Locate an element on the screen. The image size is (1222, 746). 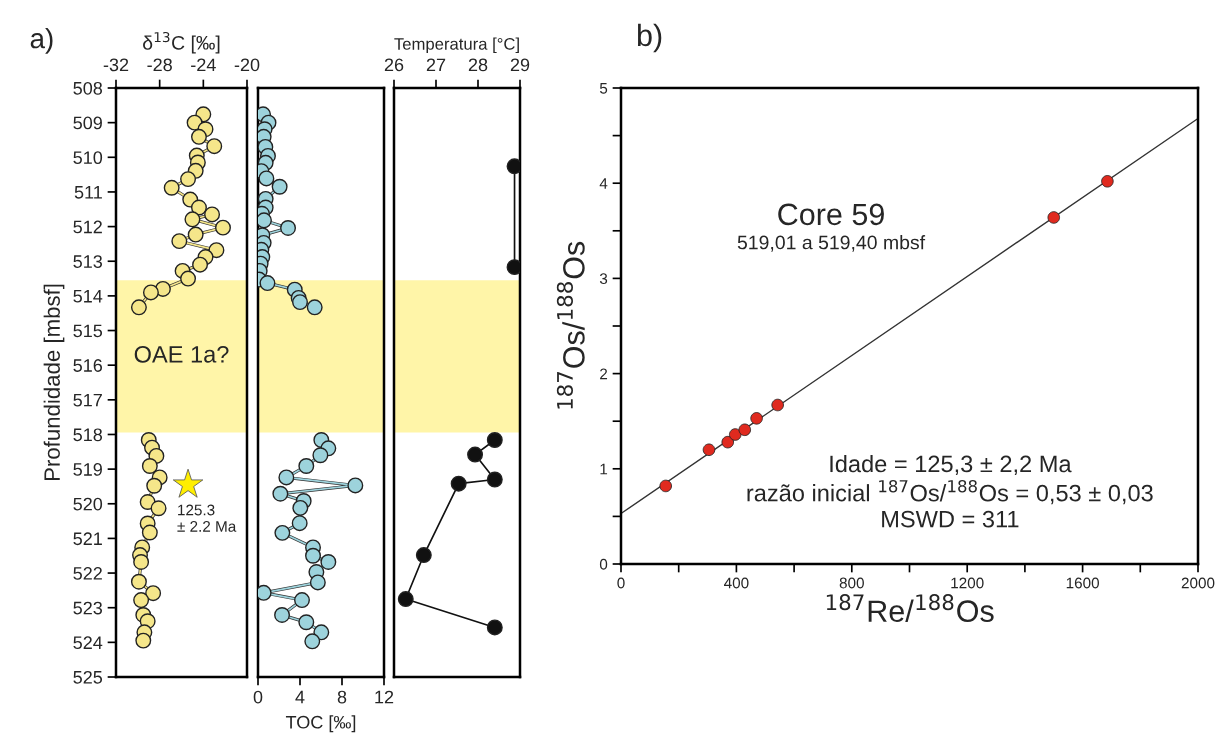
y-tick-label: 519 is located at coordinates (87, 469).